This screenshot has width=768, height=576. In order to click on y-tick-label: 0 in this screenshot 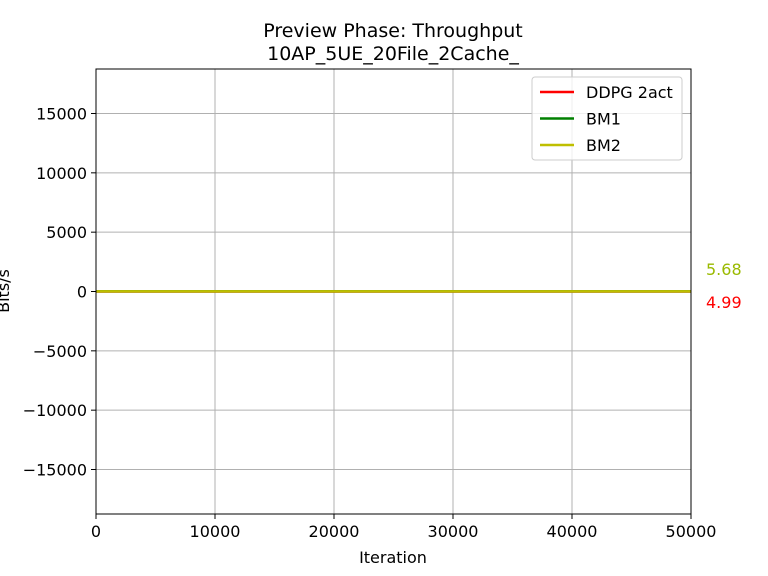, I will do `click(82, 292)`.